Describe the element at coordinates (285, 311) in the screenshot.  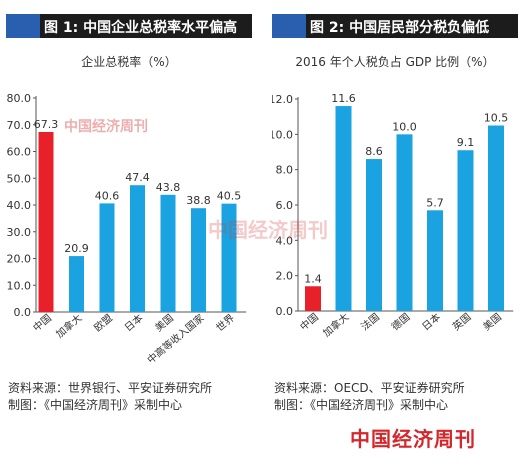
I see `right-chart-y-tick-label: 0.0` at that location.